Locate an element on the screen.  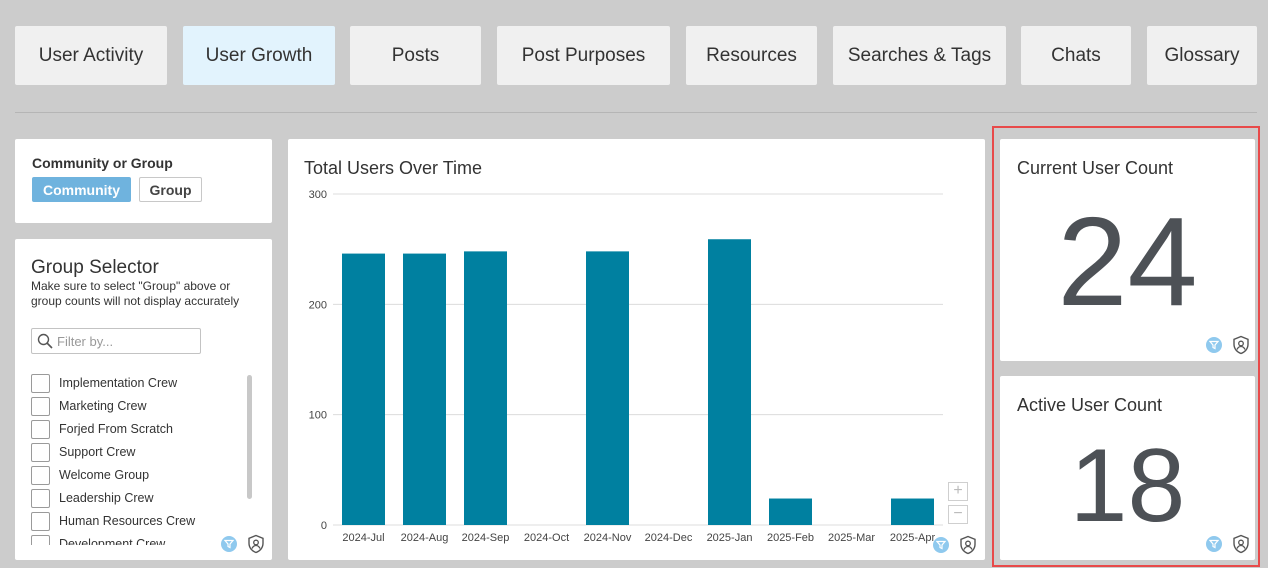
y-tick-label: 100 is located at coordinates (318, 416).